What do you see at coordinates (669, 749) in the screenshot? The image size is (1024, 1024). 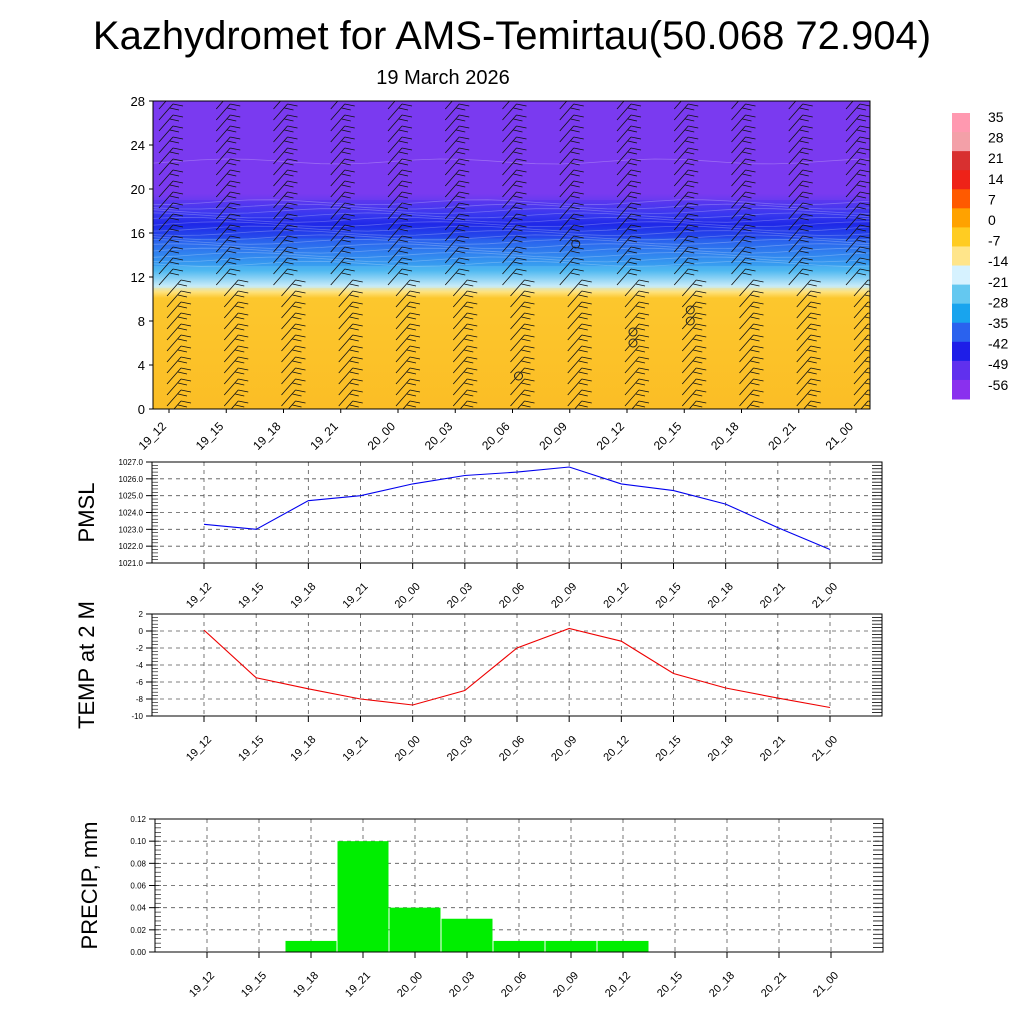 I see `temp-x-tick-label: 20_15` at bounding box center [669, 749].